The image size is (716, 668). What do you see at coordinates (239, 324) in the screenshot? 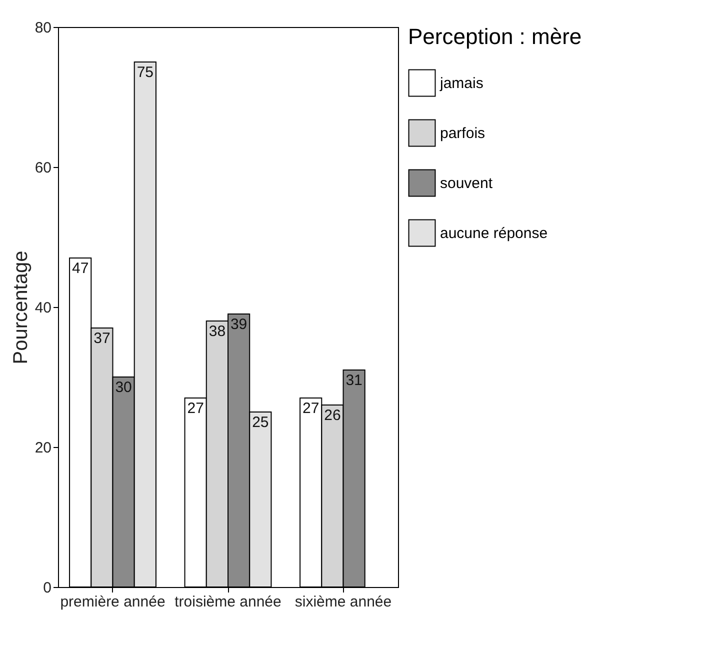
I see `data-label: 39` at bounding box center [239, 324].